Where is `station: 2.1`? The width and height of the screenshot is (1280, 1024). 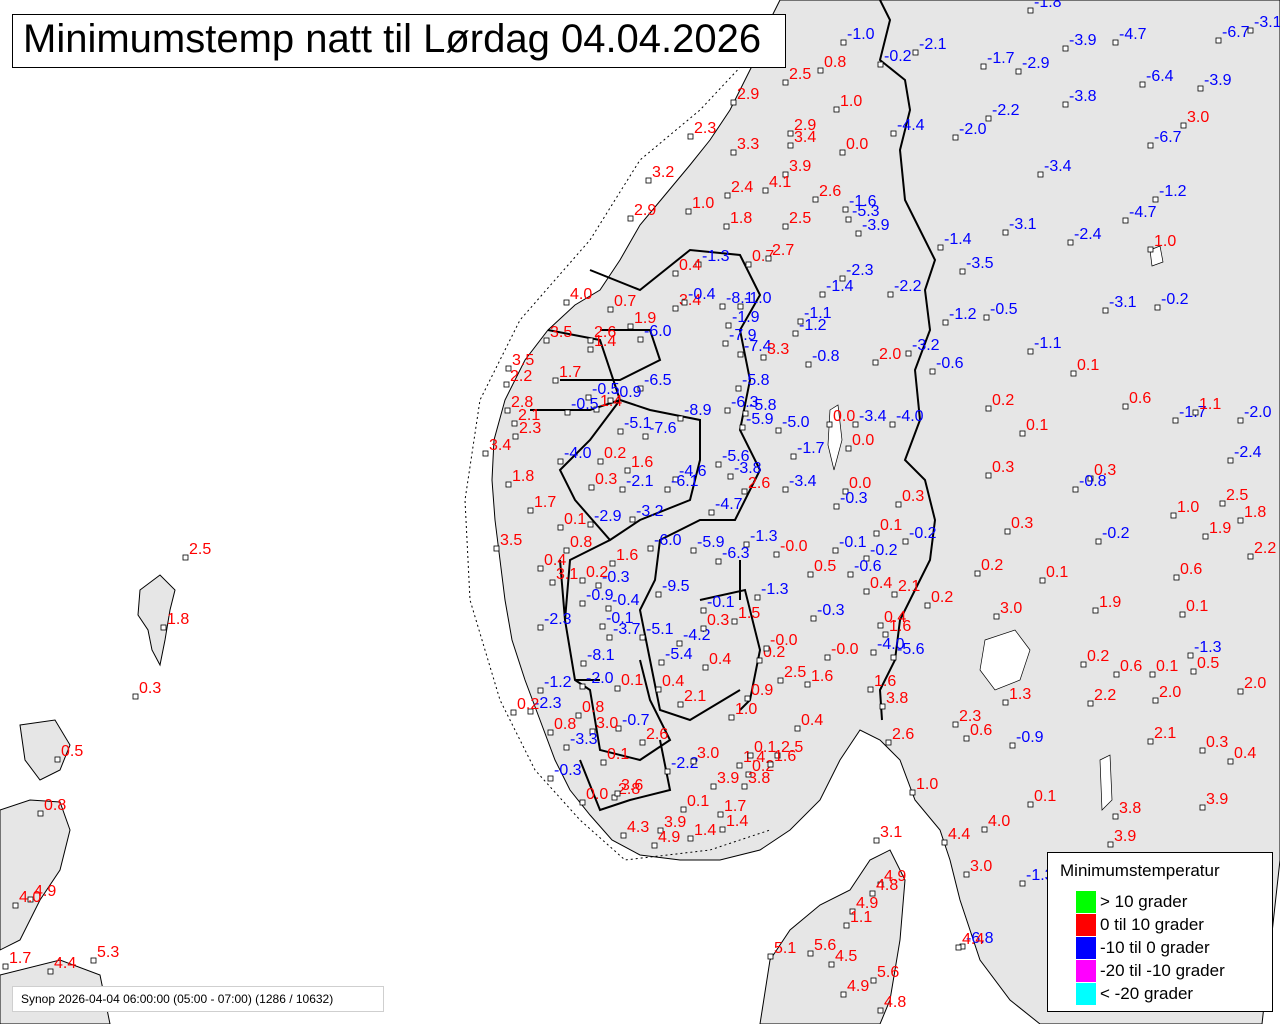 station: 2.1 is located at coordinates (691, 698).